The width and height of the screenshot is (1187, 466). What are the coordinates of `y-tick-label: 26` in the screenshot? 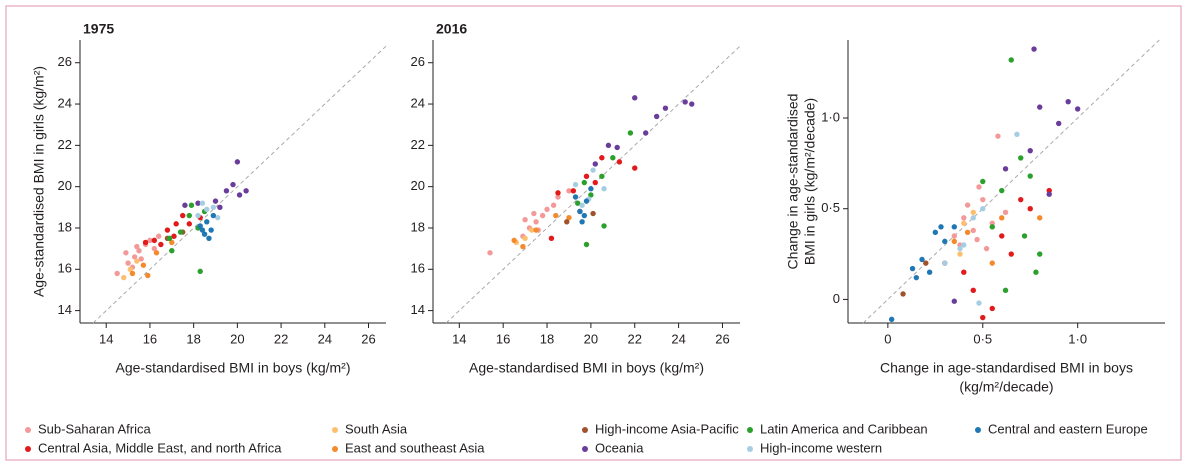 It's located at (65, 61).